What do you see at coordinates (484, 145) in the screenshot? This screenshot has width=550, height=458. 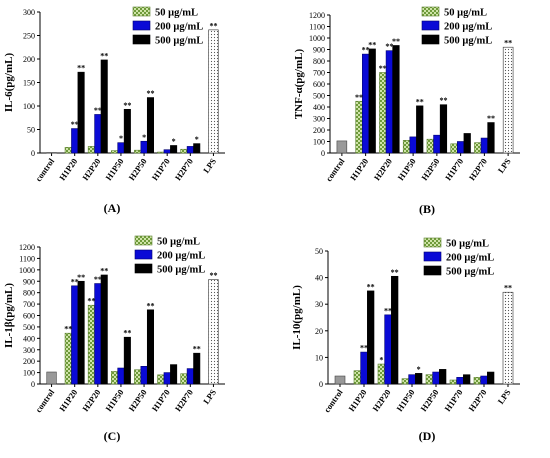 I see `bar-200gmL-H2P70` at bounding box center [484, 145].